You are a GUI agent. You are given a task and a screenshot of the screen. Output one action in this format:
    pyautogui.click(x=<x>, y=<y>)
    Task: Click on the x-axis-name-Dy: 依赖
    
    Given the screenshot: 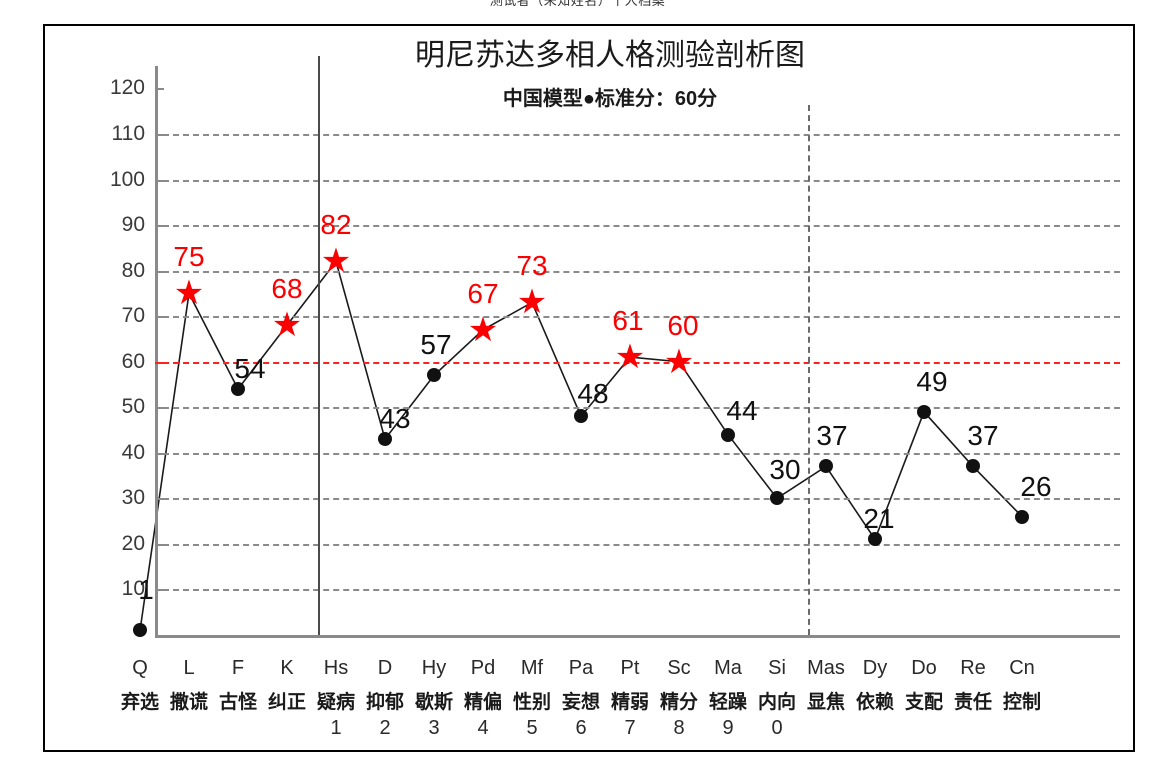 What is the action you would take?
    pyautogui.click(x=875, y=702)
    